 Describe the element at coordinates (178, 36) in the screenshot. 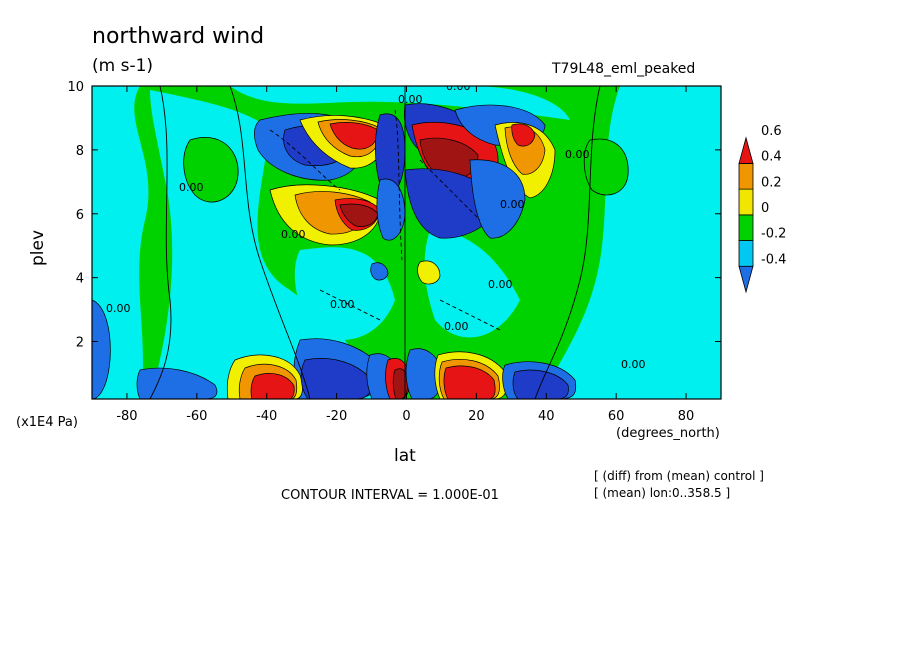

I see `chart-title: northward wind` at that location.